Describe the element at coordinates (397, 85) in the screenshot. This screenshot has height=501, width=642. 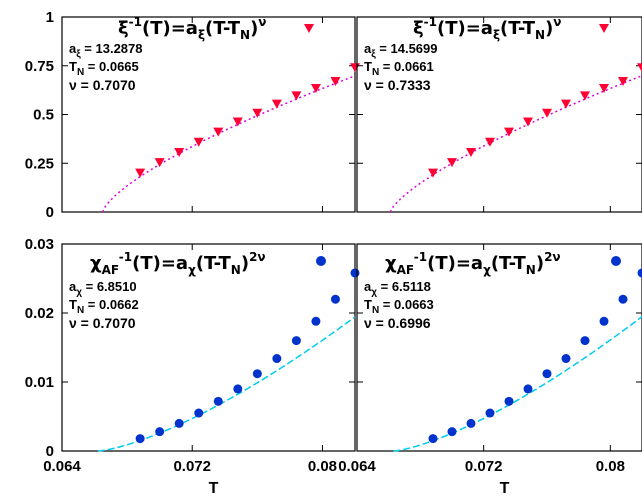
I see `param-nu: ν = 0.7333` at that location.